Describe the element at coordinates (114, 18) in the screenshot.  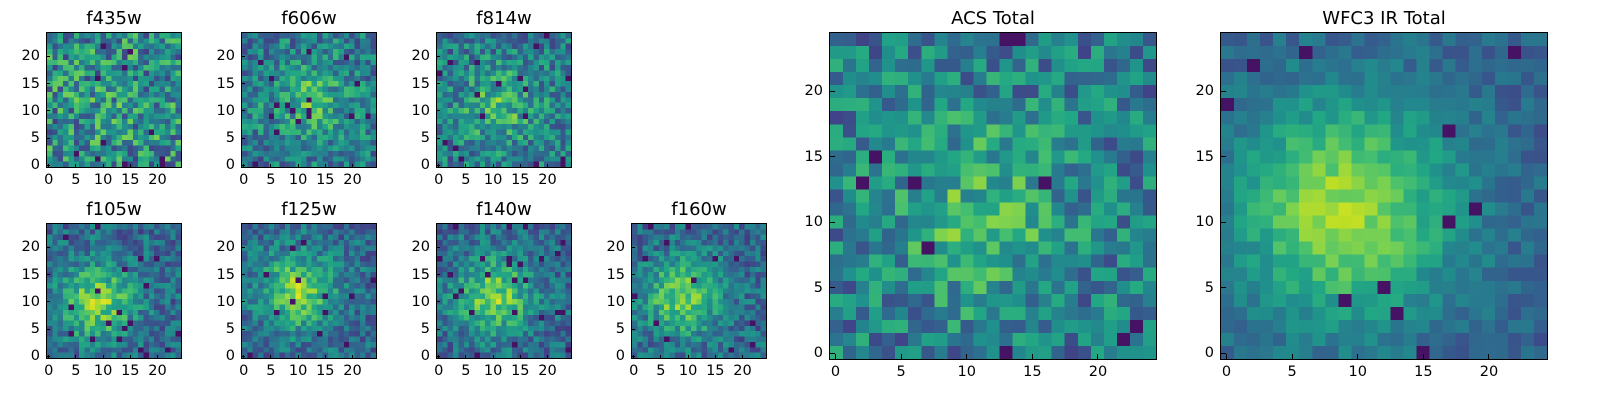
I see `panel-title: f435w` at that location.